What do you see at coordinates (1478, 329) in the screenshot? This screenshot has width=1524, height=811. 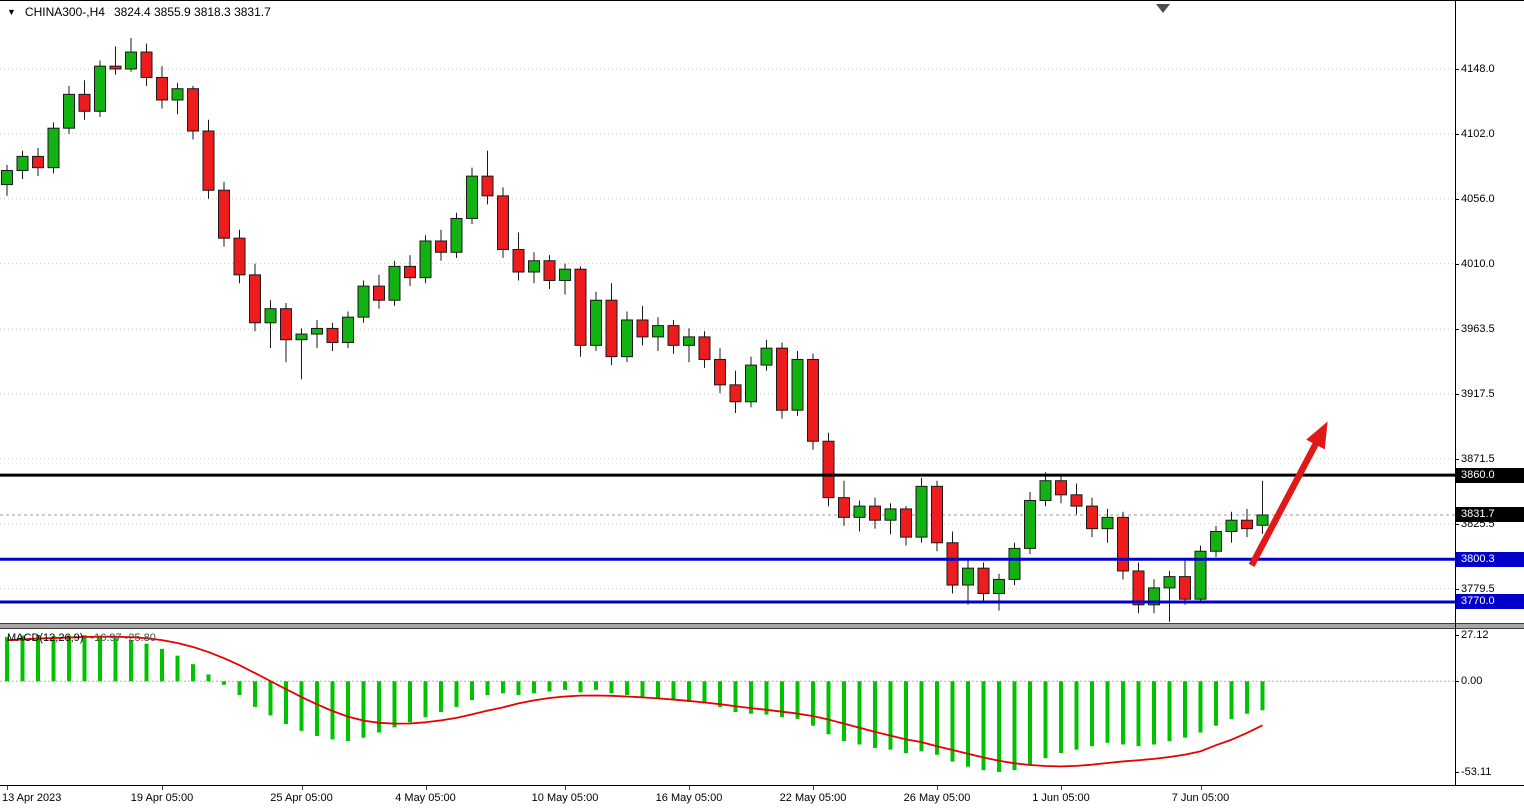 I see `price-tick-label: 3963.5` at bounding box center [1478, 329].